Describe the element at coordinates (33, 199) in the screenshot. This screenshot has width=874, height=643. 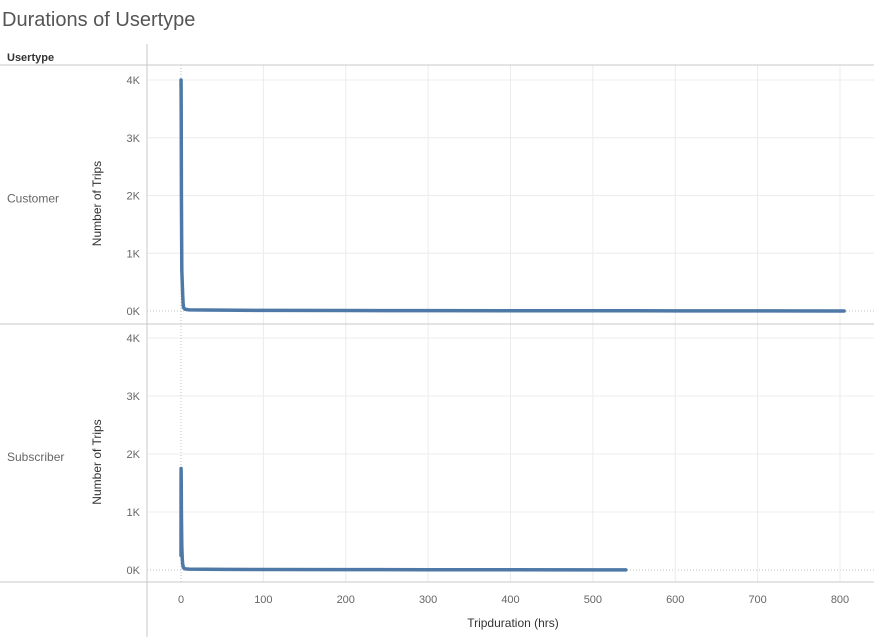
I see `row-label-customer: Customer` at that location.